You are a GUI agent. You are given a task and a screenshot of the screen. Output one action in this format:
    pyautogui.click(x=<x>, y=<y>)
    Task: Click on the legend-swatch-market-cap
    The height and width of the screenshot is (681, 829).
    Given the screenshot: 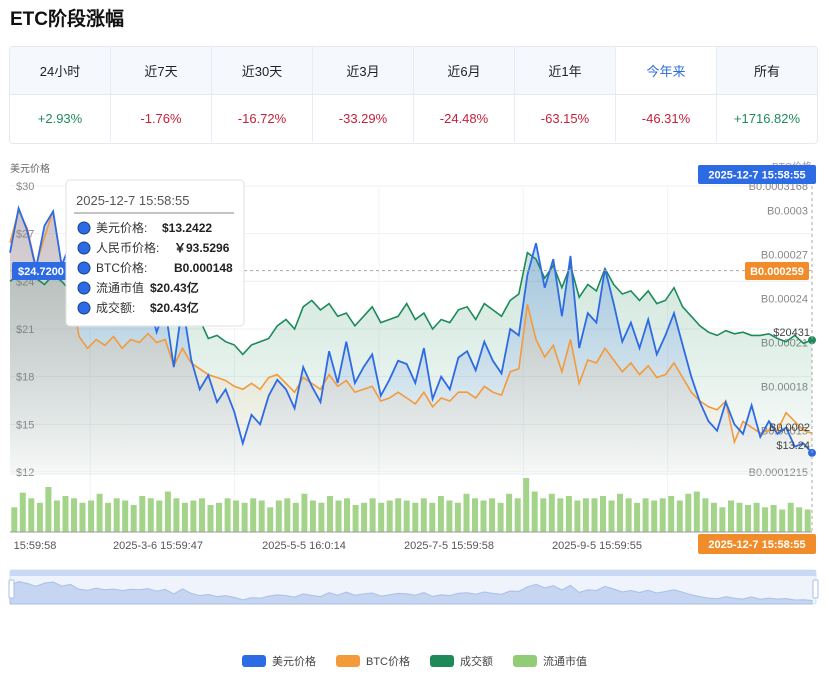 What is the action you would take?
    pyautogui.click(x=525, y=661)
    